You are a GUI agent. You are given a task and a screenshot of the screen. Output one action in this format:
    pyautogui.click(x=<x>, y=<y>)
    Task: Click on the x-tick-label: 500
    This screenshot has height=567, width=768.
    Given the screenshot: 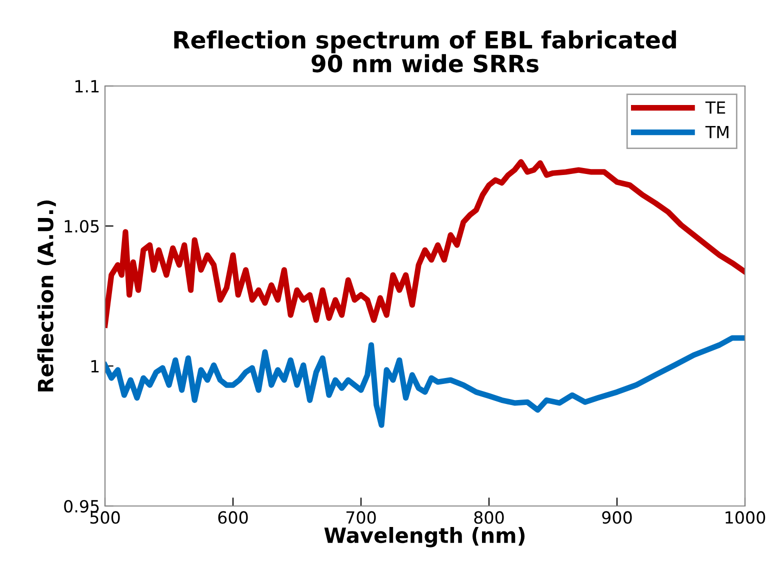 What is the action you would take?
    pyautogui.click(x=105, y=517)
    